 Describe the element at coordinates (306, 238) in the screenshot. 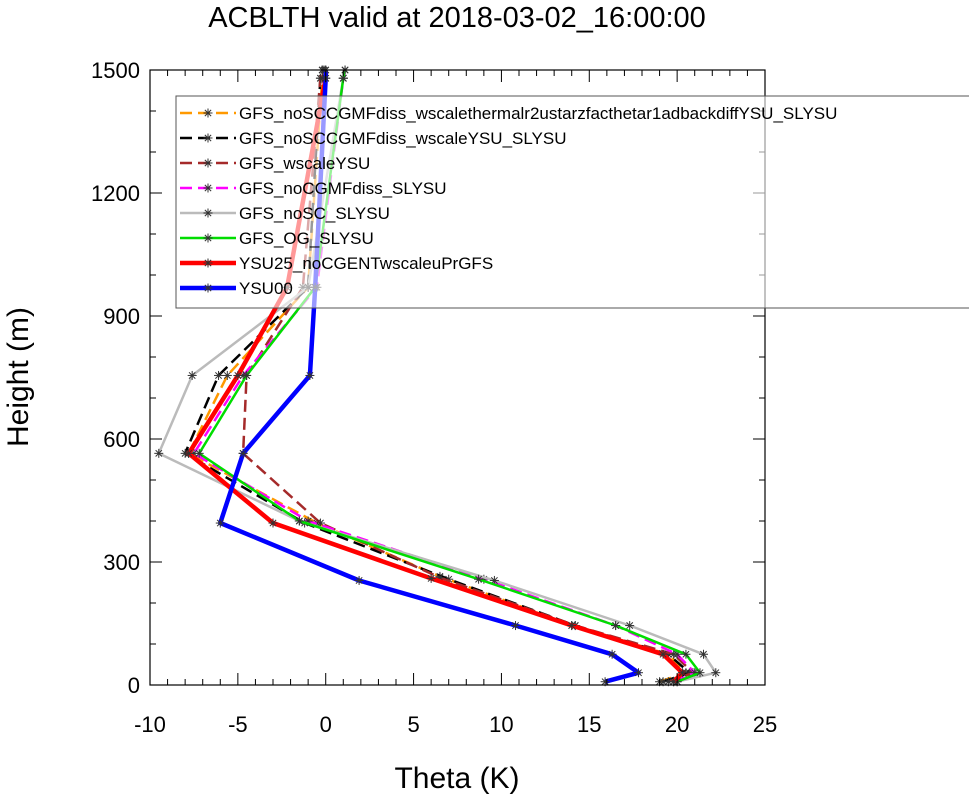

I see `legend-label: GFS_OG_SLYSU` at that location.